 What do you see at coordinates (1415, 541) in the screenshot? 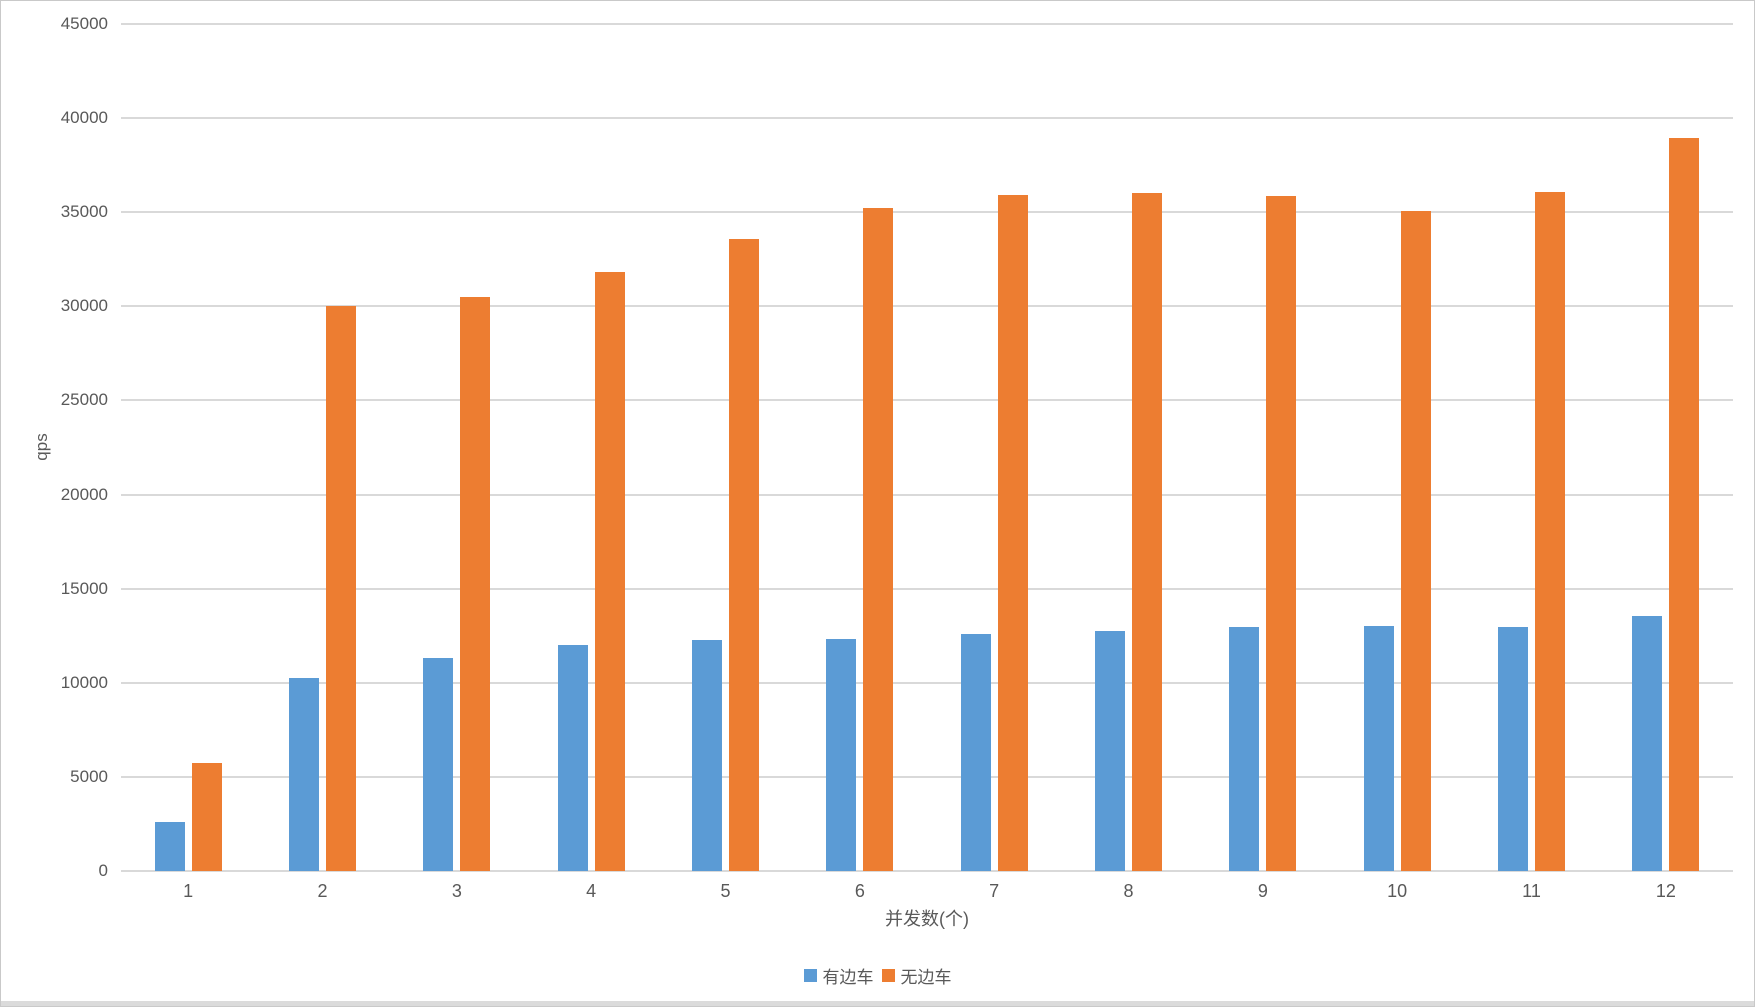
I see `bar-无边车-10` at bounding box center [1415, 541].